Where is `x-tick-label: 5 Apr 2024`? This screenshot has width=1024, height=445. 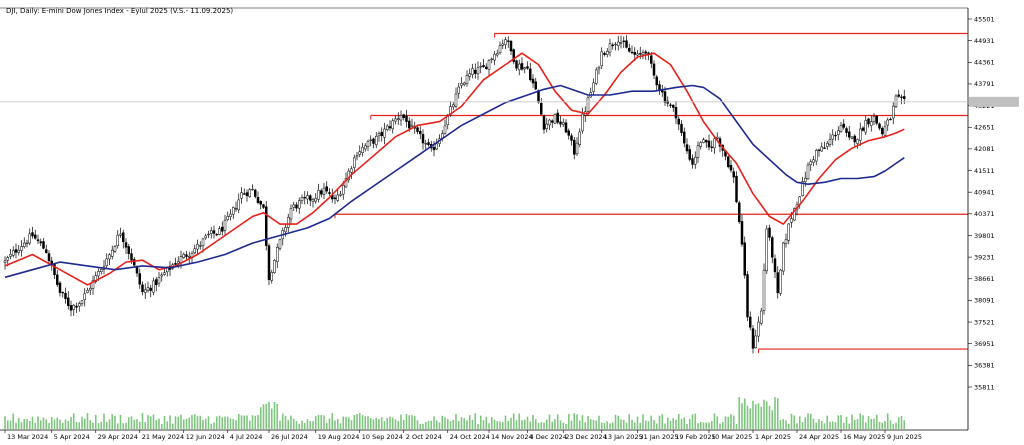
x-tick-label: 5 Apr 2024 is located at coordinates (72, 437).